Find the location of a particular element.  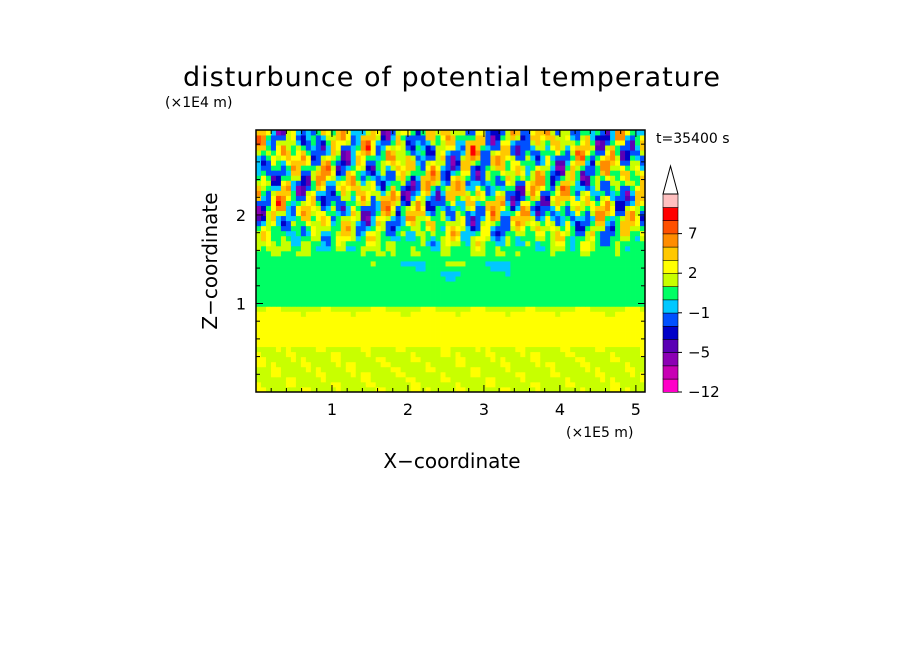

colorbar-segment is located at coordinates (670, 253).